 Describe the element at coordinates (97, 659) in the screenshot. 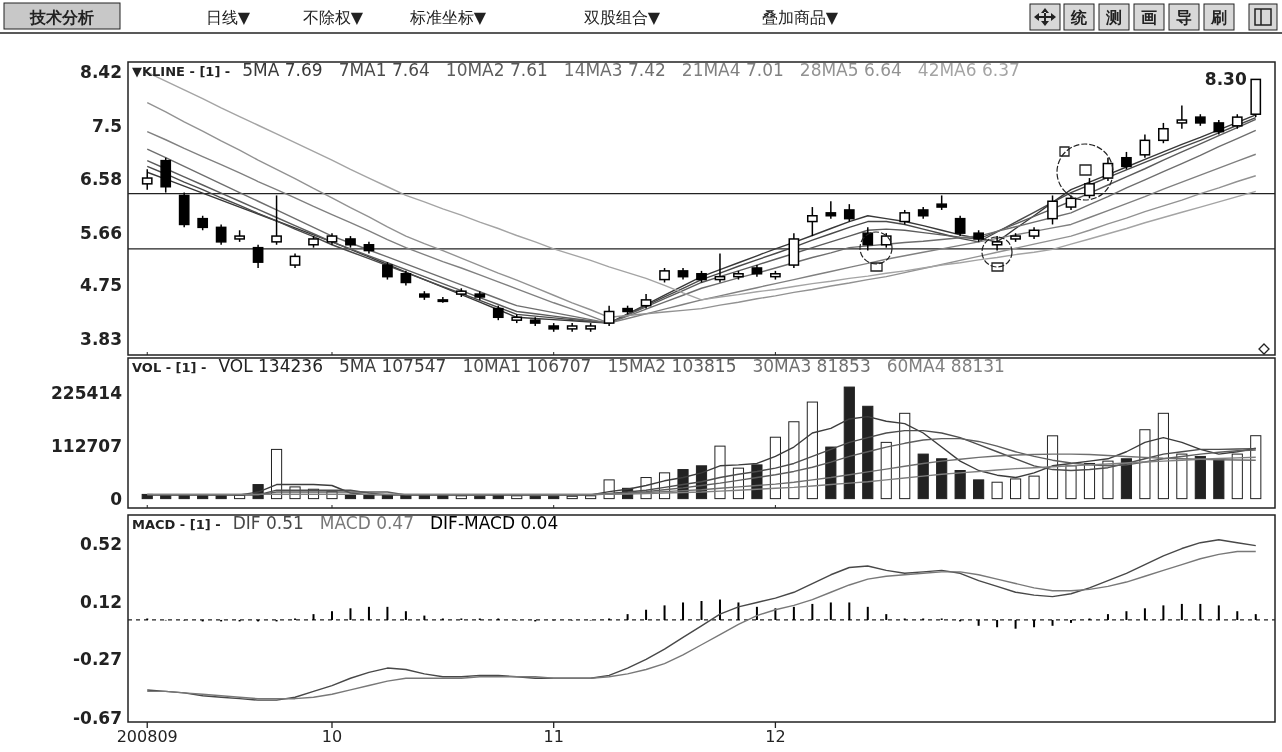

I see `y-tick-label: -0.27` at that location.